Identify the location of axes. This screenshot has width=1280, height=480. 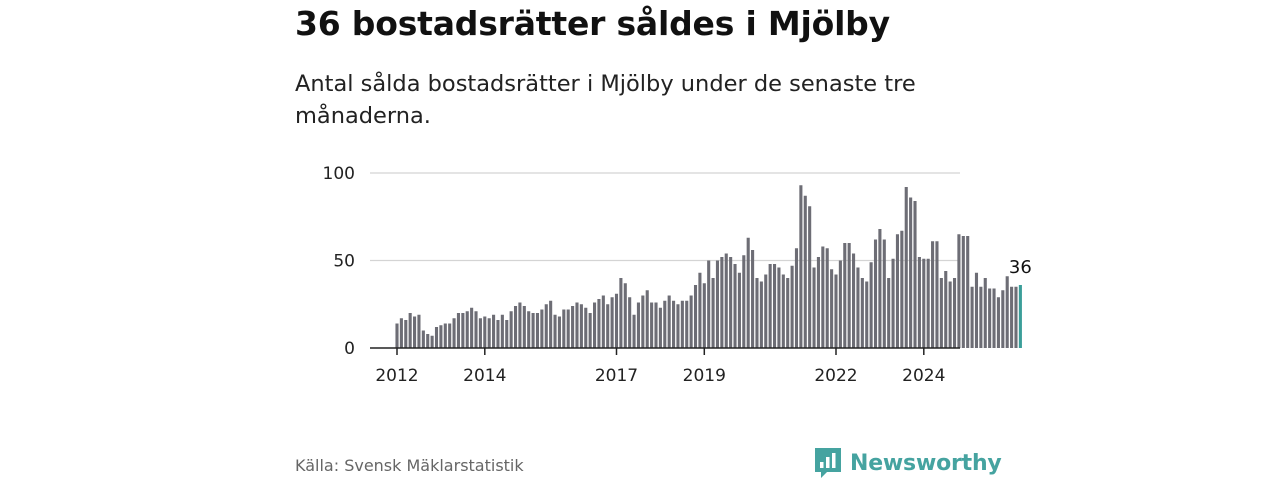
(665, 351).